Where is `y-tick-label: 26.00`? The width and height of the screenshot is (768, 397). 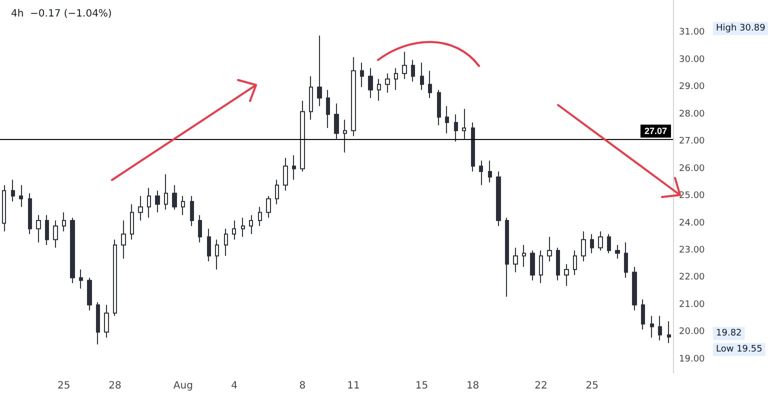 y-tick-label: 26.00 is located at coordinates (692, 169).